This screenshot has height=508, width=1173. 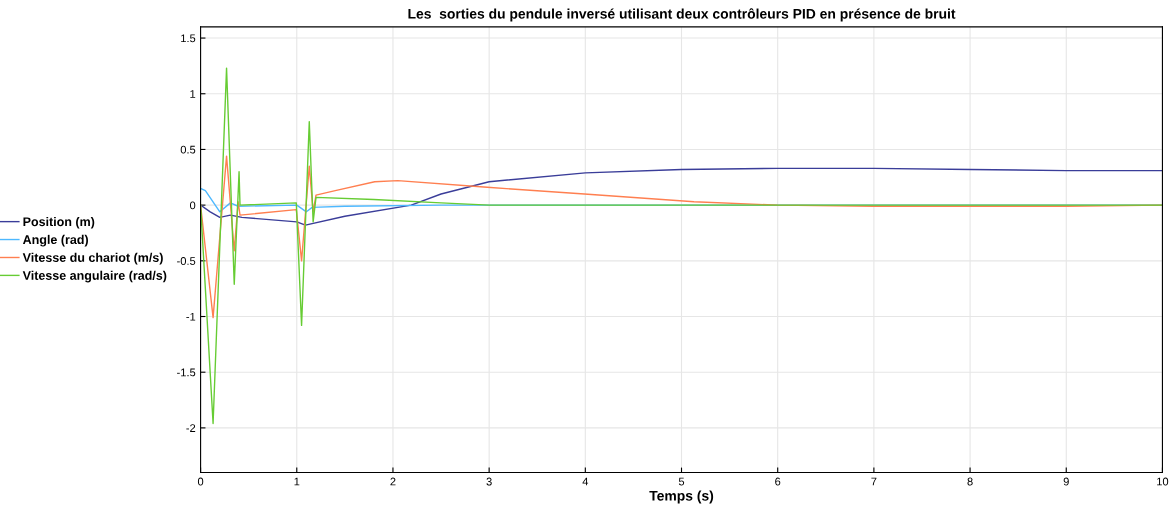 What do you see at coordinates (186, 261) in the screenshot?
I see `y-tick-label: -0.5` at bounding box center [186, 261].